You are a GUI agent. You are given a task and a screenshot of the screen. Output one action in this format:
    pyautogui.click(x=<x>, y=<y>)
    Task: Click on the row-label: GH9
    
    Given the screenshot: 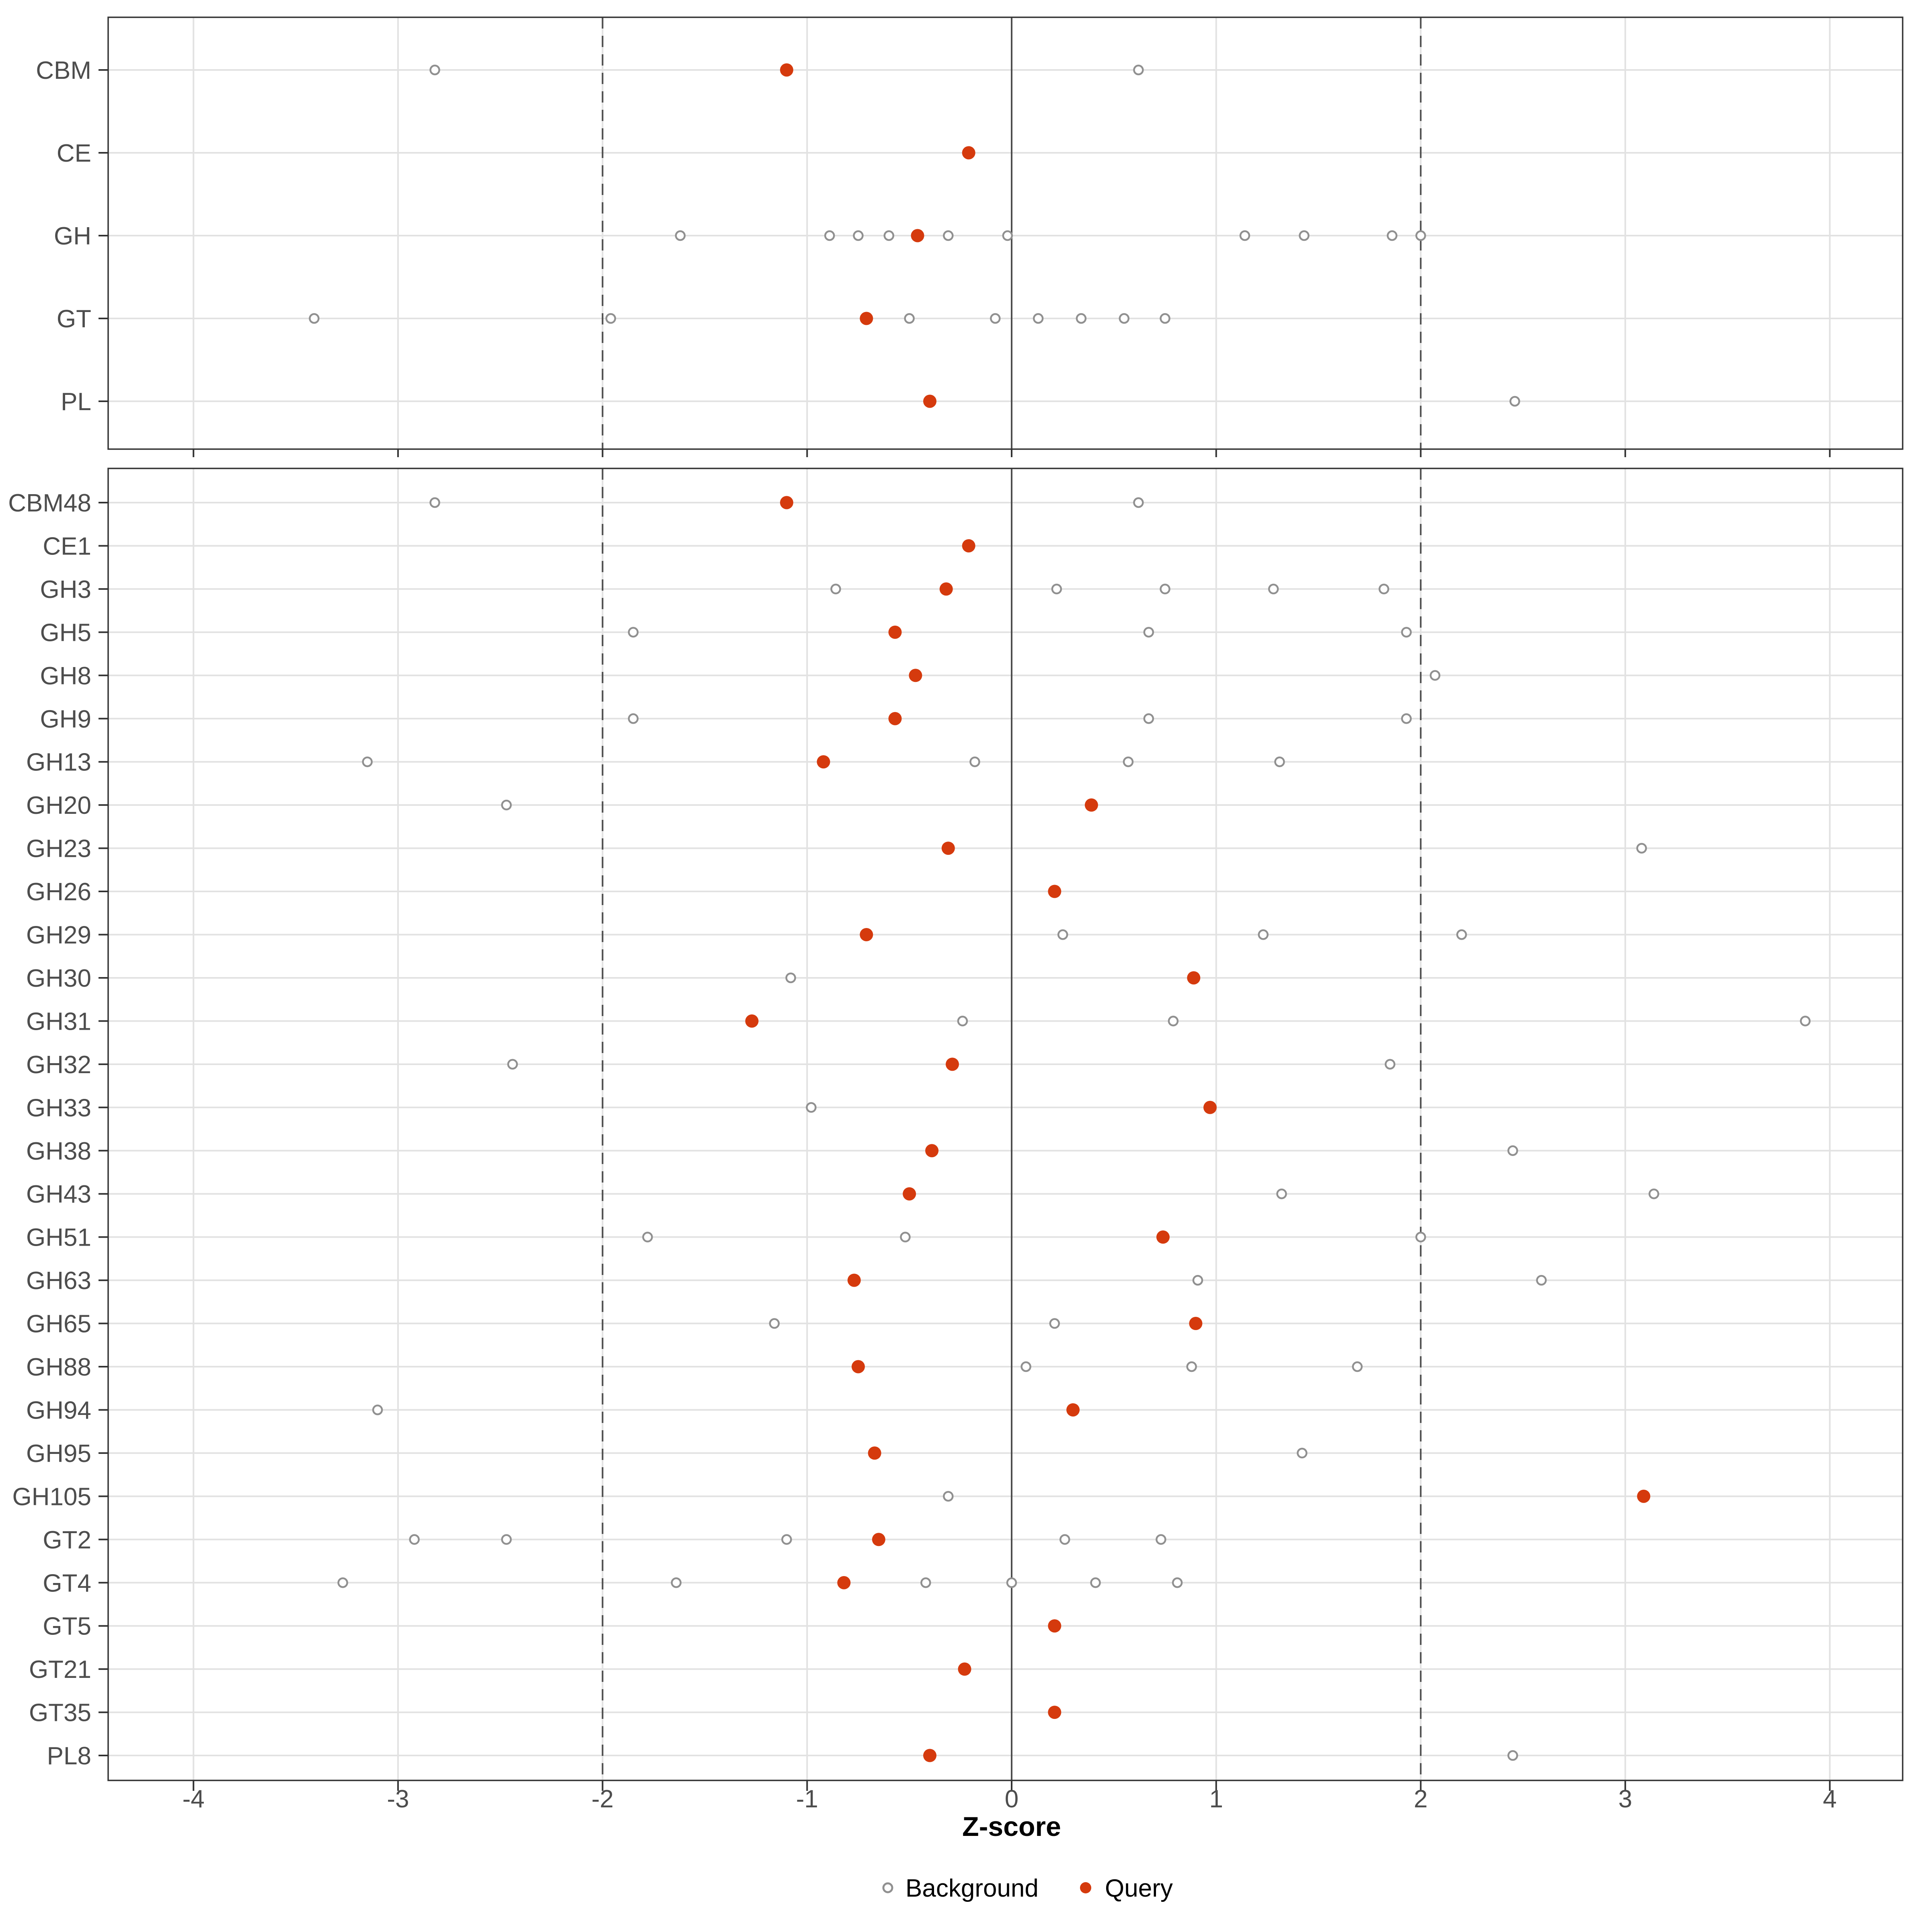 What is the action you would take?
    pyautogui.click(x=65, y=719)
    